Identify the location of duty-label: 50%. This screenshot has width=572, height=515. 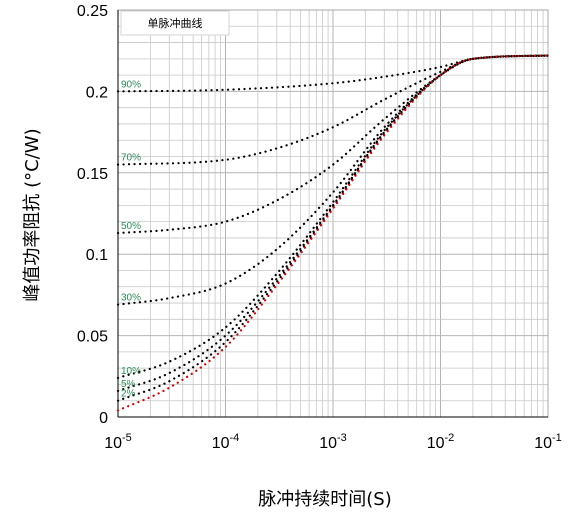
(131, 226).